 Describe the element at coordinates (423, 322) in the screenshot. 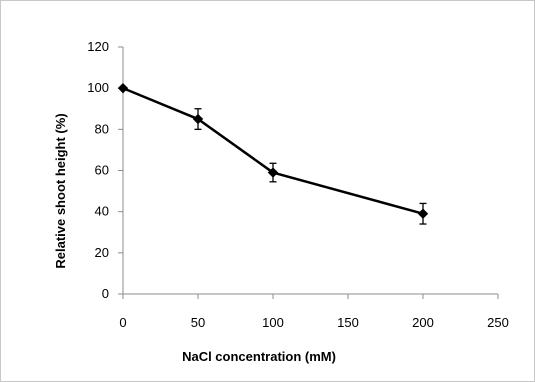

I see `x-tick-label: 200` at that location.